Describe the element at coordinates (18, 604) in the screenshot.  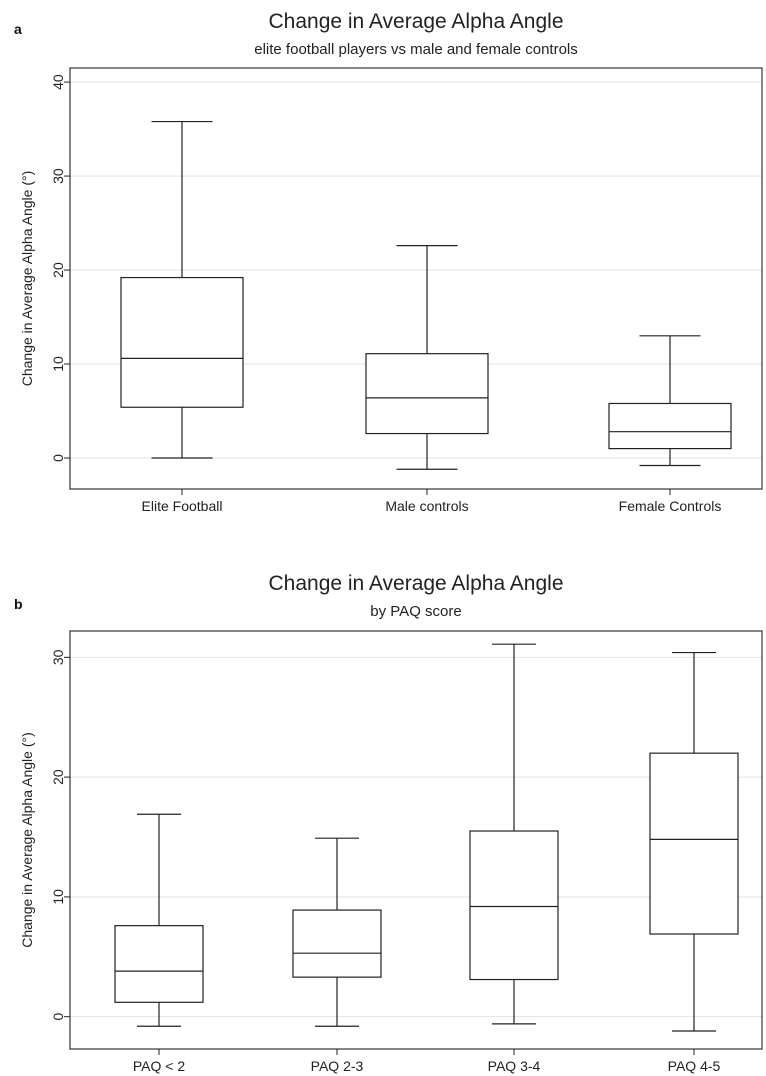
I see `panel-label: b` at that location.